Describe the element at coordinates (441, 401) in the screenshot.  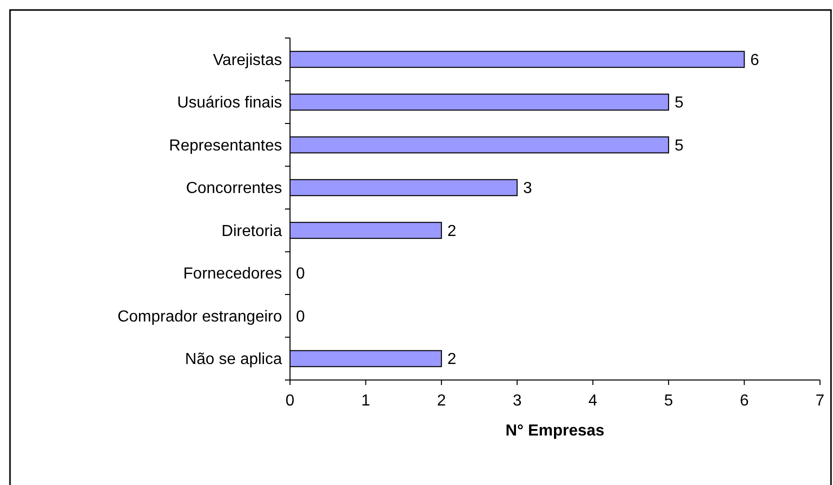
I see `x-tick-label: 2` at that location.